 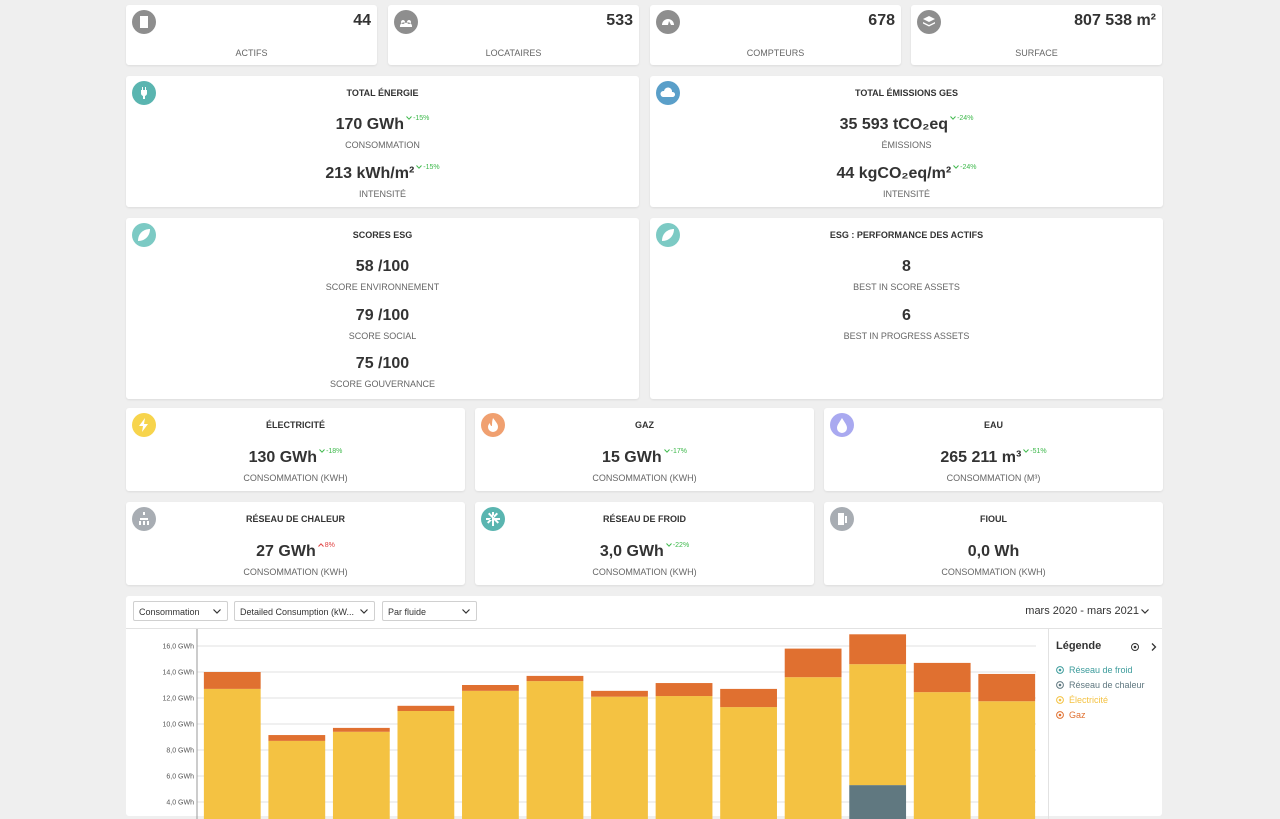 I want to click on y-tick-label: 14,0 GWh, so click(x=178, y=673).